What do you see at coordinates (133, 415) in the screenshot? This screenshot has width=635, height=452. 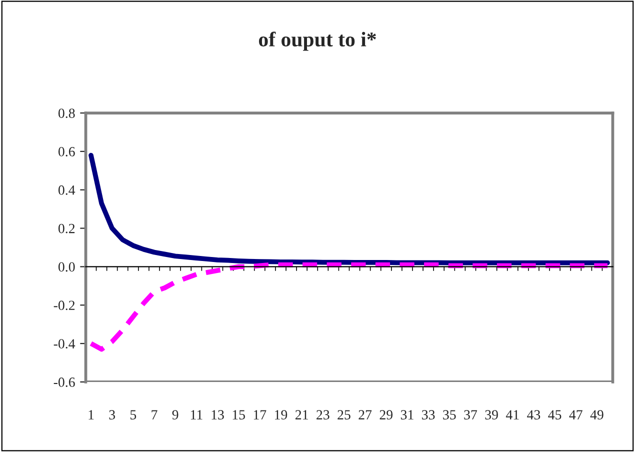 I see `x-tick-label: 5` at bounding box center [133, 415].